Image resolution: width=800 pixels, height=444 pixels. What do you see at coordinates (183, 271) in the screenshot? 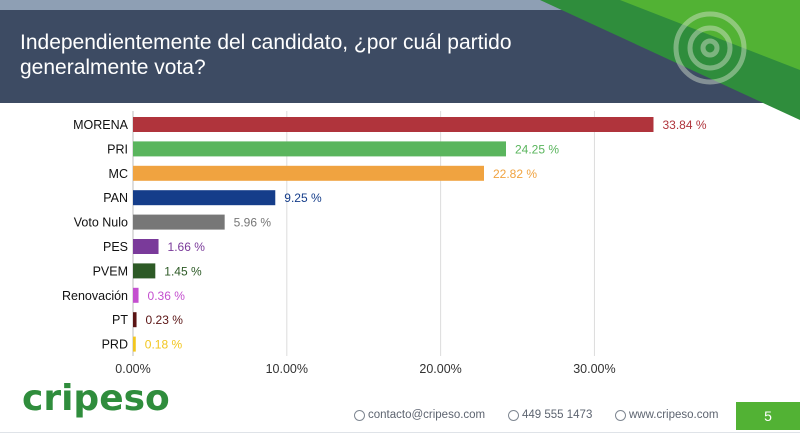
I see `value-label: 1.45 %` at bounding box center [183, 271].